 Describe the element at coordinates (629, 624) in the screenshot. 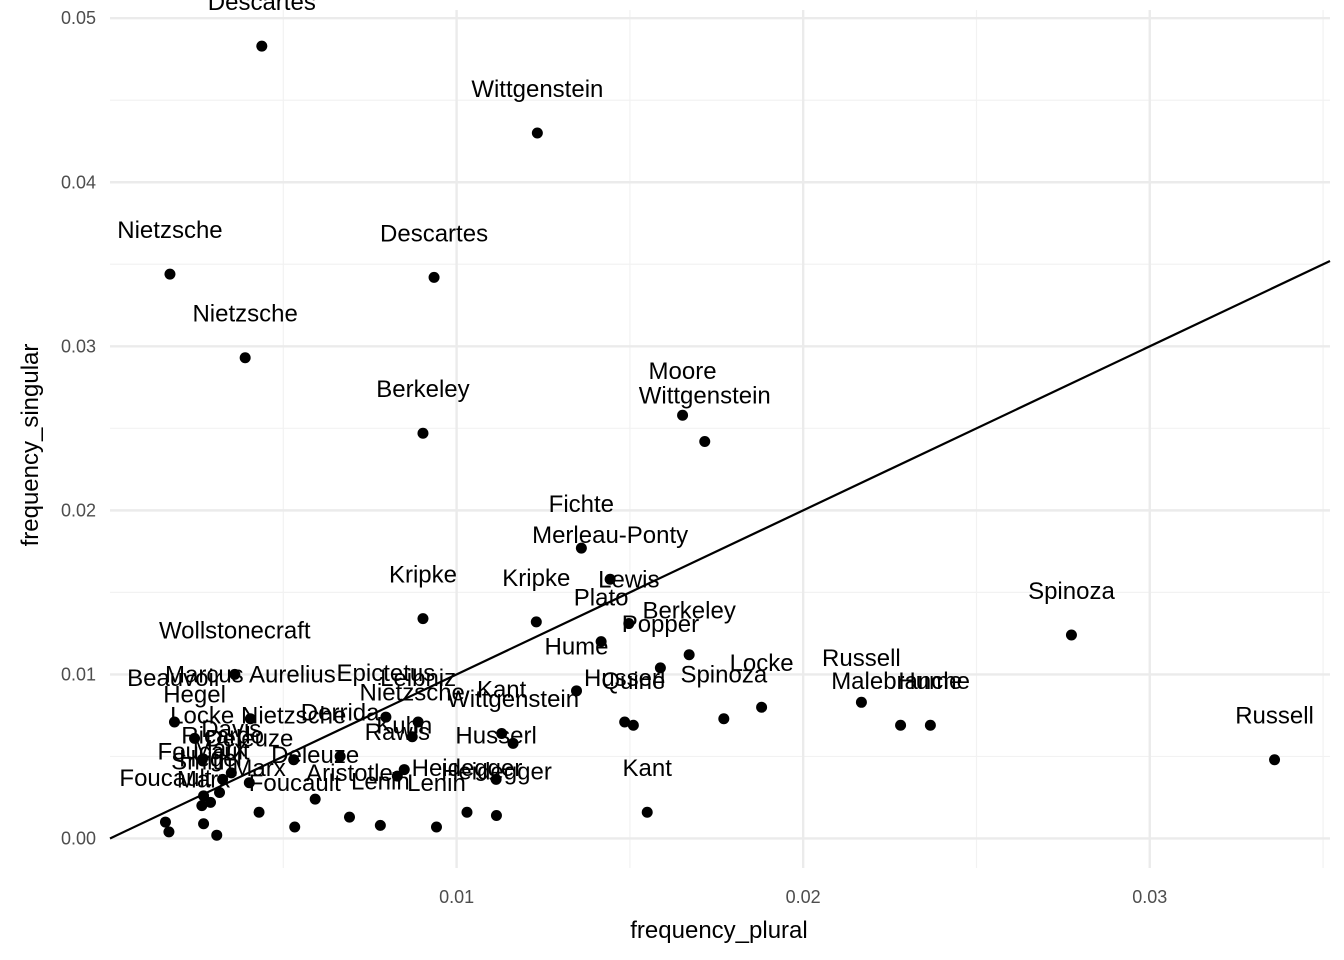

I see `point-lewis` at that location.